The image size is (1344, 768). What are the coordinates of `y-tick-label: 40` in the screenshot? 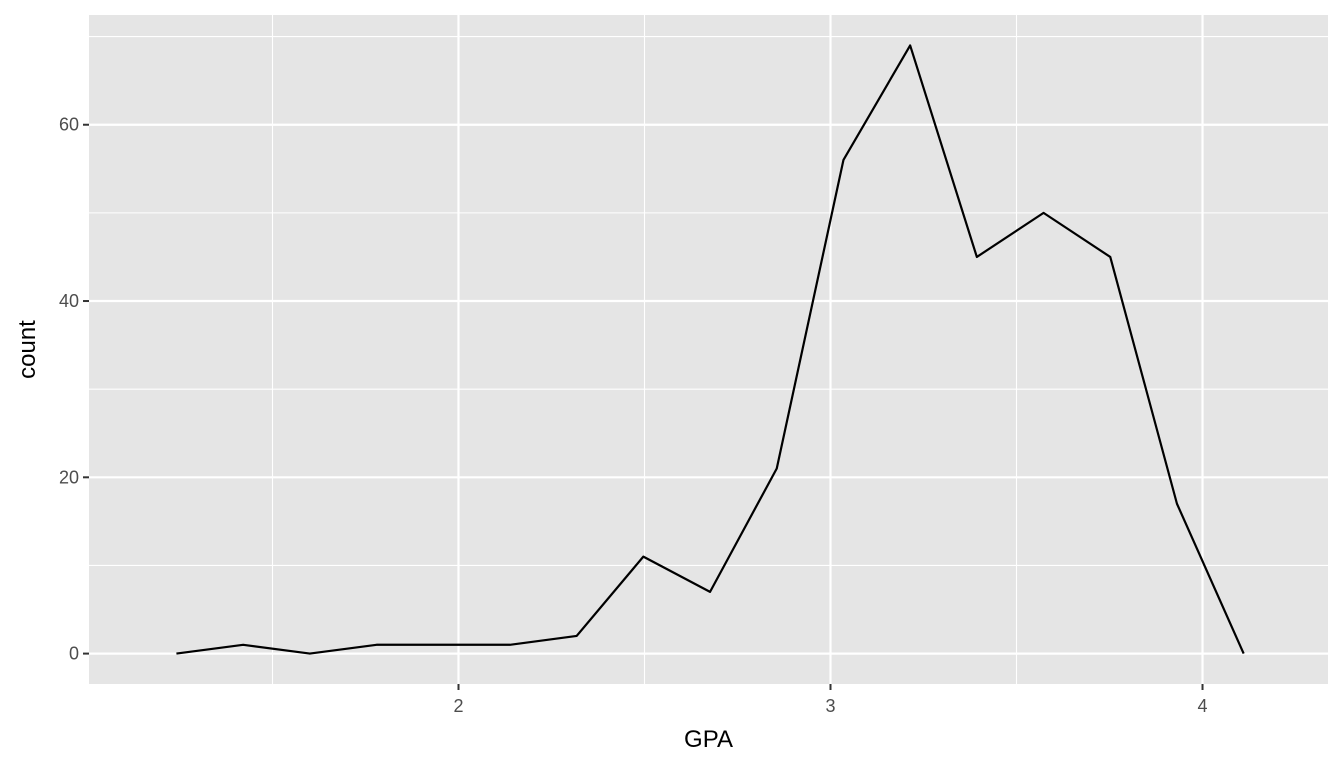 It's located at (69, 301).